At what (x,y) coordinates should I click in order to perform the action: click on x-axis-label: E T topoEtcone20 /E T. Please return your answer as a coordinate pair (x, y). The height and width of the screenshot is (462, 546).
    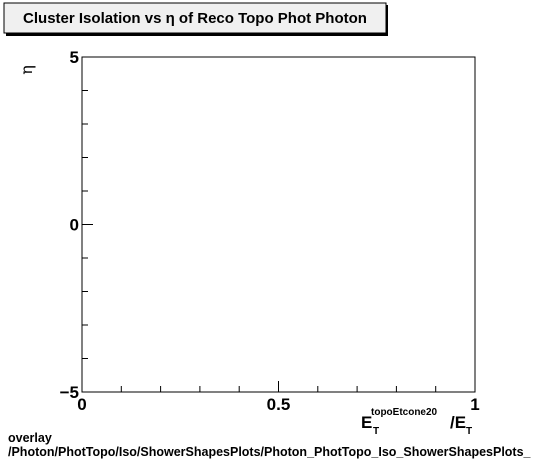
    Looking at the image, I should click on (416, 422).